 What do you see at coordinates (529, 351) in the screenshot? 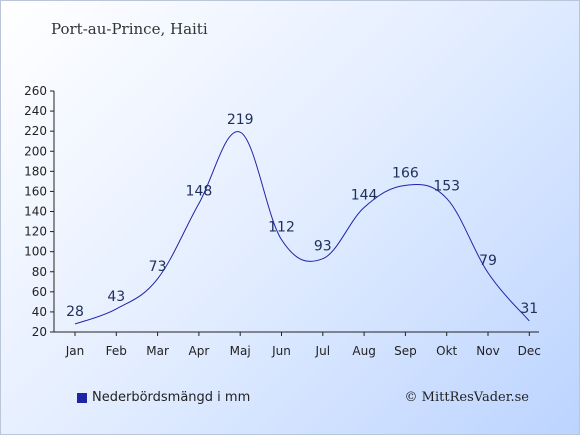
I see `x-tick-label: Dec` at bounding box center [529, 351].